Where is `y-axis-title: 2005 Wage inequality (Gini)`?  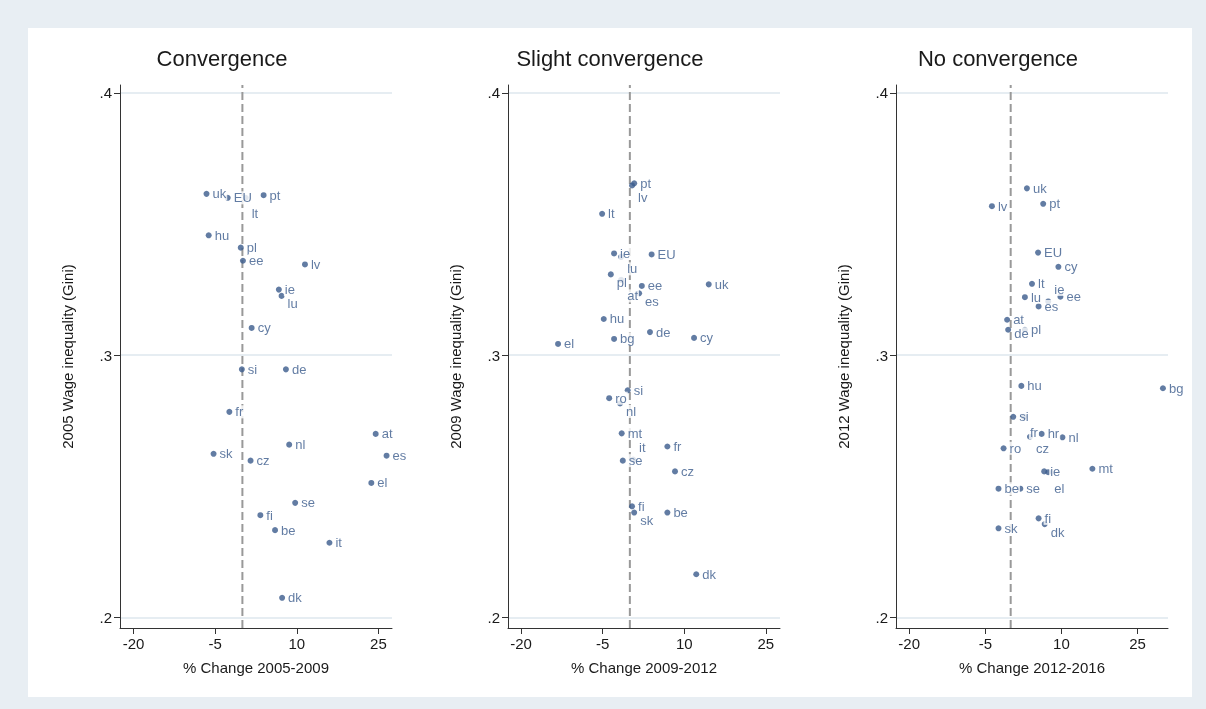 y-axis-title: 2005 Wage inequality (Gini) is located at coordinates (67, 356).